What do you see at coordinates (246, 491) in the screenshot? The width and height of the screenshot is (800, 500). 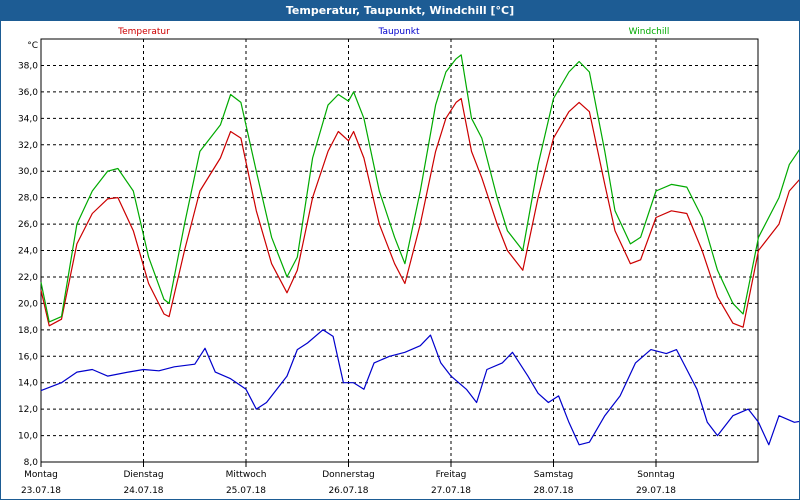 I see `x-tick-date: 25.07.18` at bounding box center [246, 491].